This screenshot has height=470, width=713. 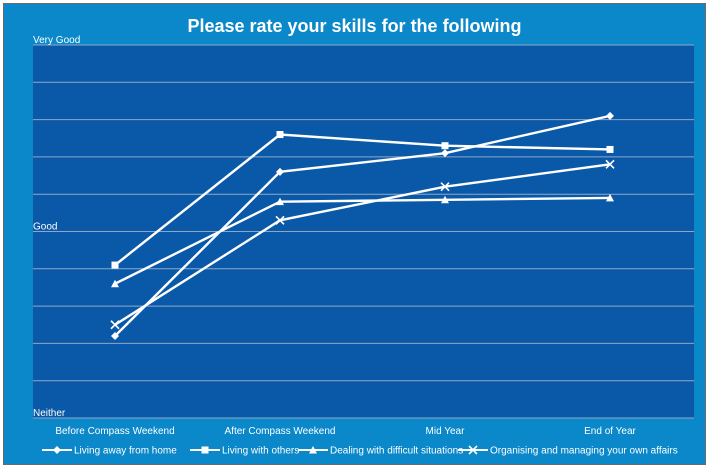 What do you see at coordinates (584, 451) in the screenshot?
I see `legend-label: Organising and managing your own affairs` at bounding box center [584, 451].